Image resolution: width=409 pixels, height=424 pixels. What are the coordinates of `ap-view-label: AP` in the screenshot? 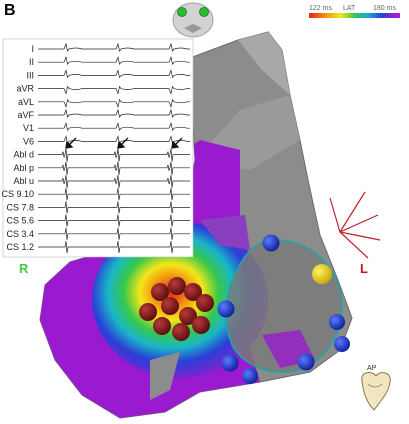 It's located at (372, 368).